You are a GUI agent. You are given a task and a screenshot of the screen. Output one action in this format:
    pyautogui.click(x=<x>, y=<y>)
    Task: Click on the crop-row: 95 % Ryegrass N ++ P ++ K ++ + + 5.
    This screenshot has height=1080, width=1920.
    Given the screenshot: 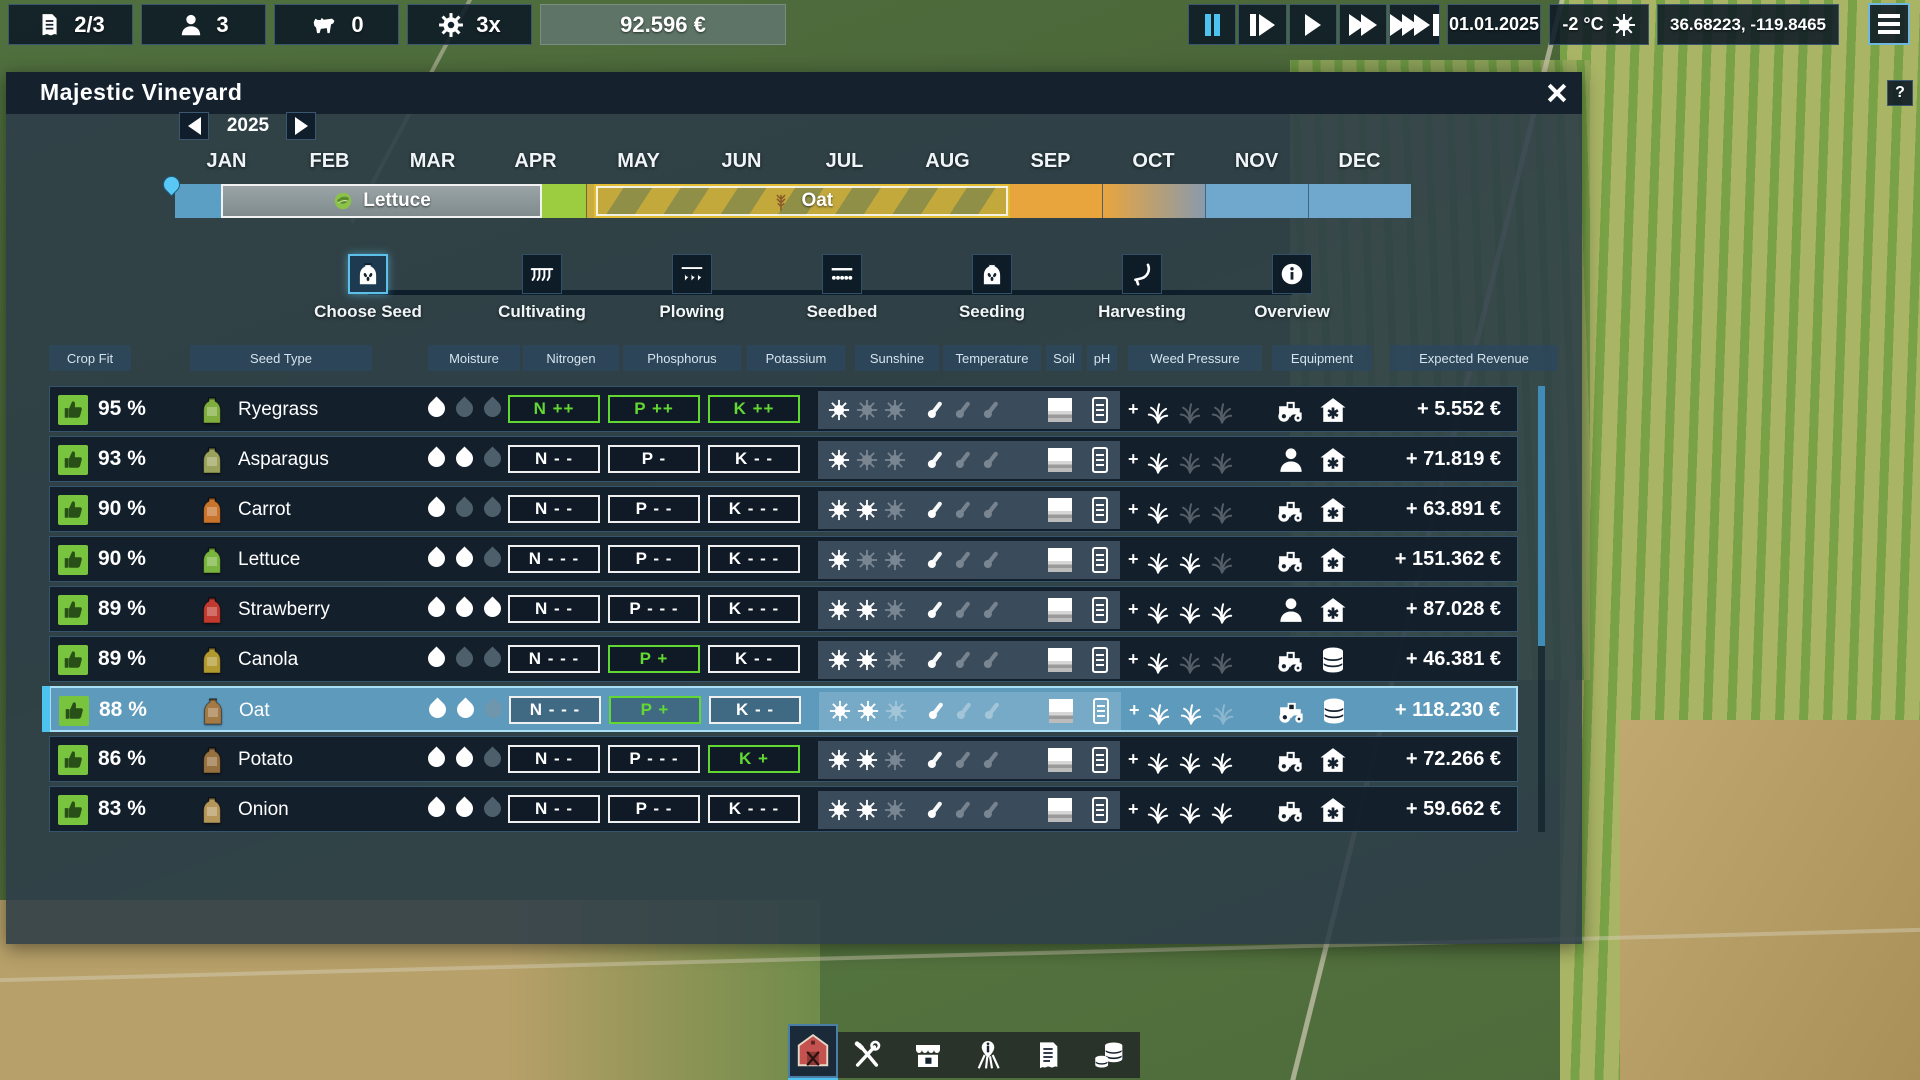 What is the action you would take?
    pyautogui.click(x=783, y=409)
    